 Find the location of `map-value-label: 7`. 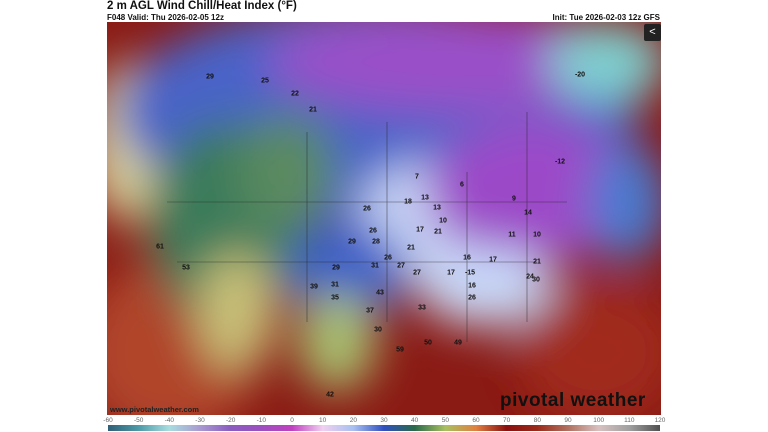

map-value-label: 7 is located at coordinates (417, 177).